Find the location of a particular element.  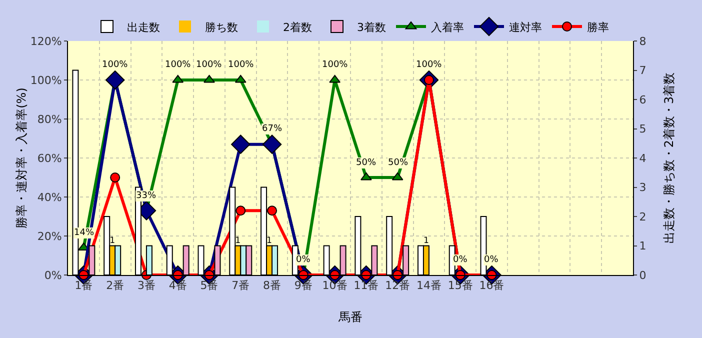

x-tick-label: 8番 is located at coordinates (272, 285).